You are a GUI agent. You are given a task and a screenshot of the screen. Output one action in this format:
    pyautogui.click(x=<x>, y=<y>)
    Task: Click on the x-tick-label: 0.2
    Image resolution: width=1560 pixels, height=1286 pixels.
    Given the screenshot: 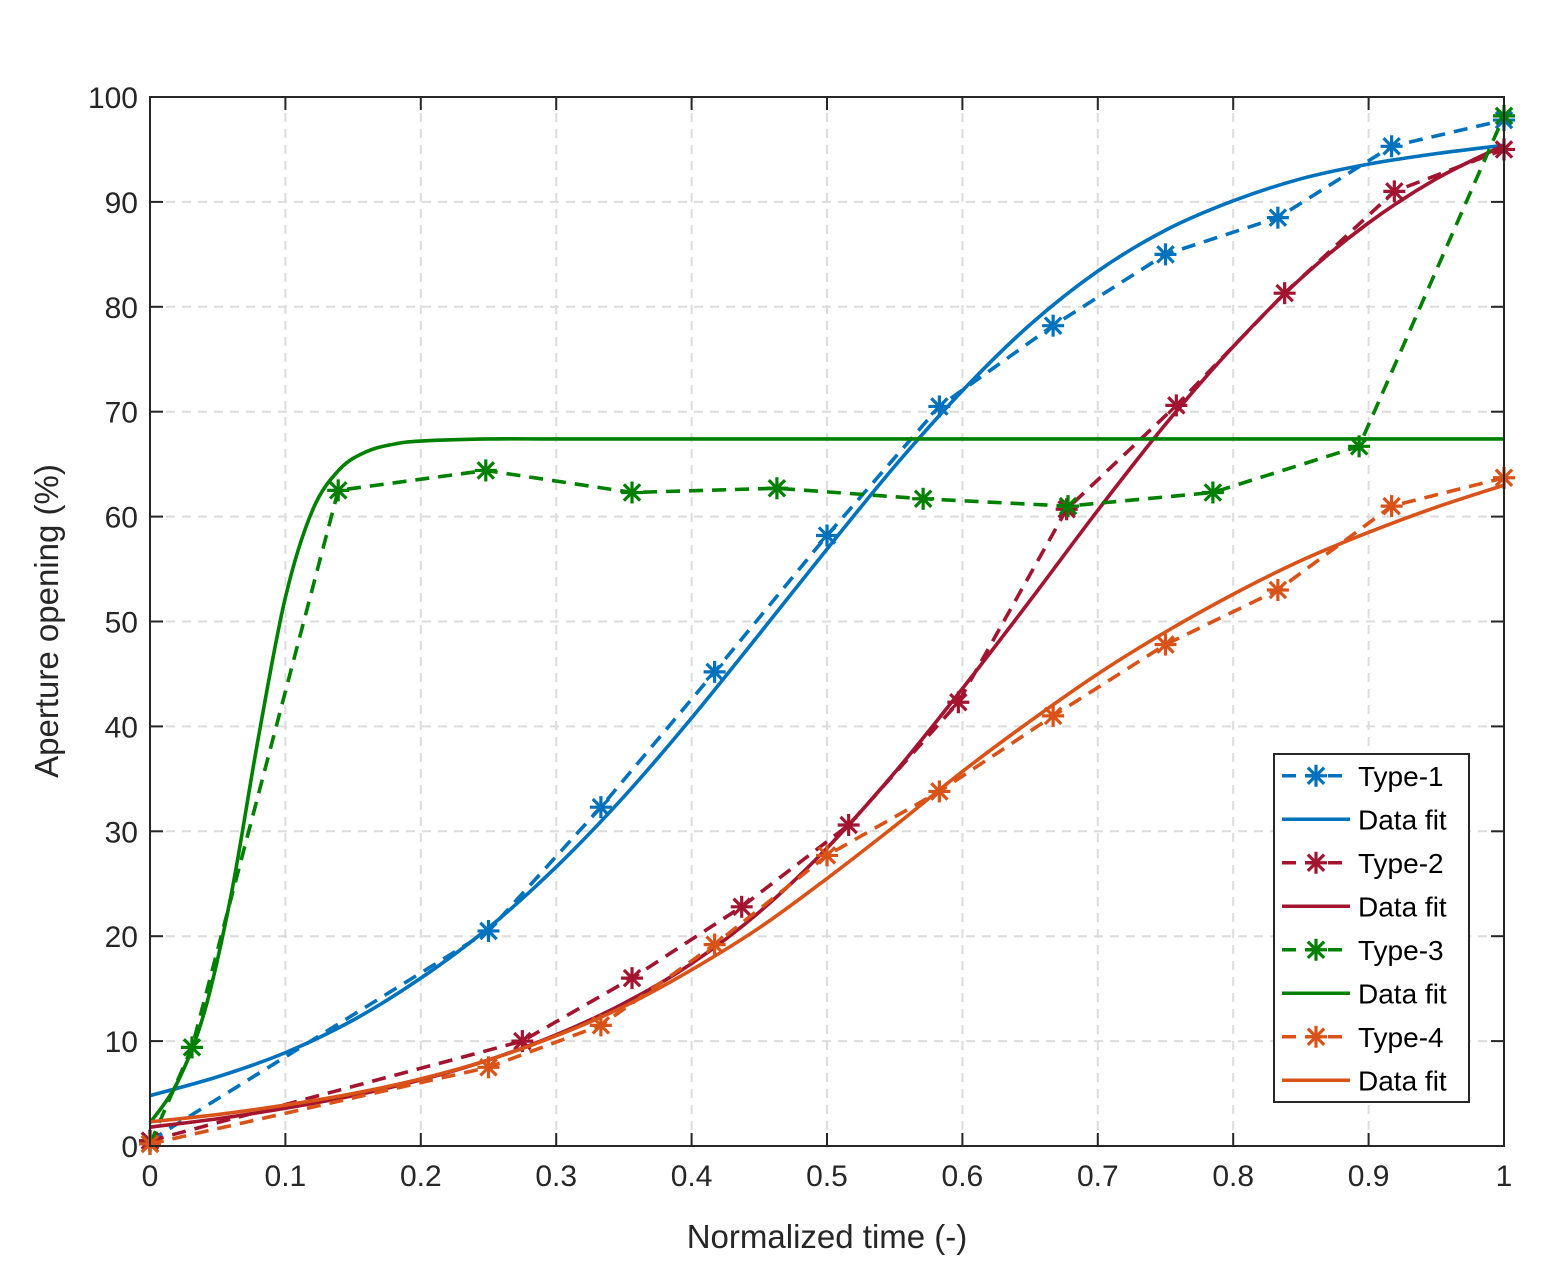 What is the action you would take?
    pyautogui.click(x=421, y=1176)
    